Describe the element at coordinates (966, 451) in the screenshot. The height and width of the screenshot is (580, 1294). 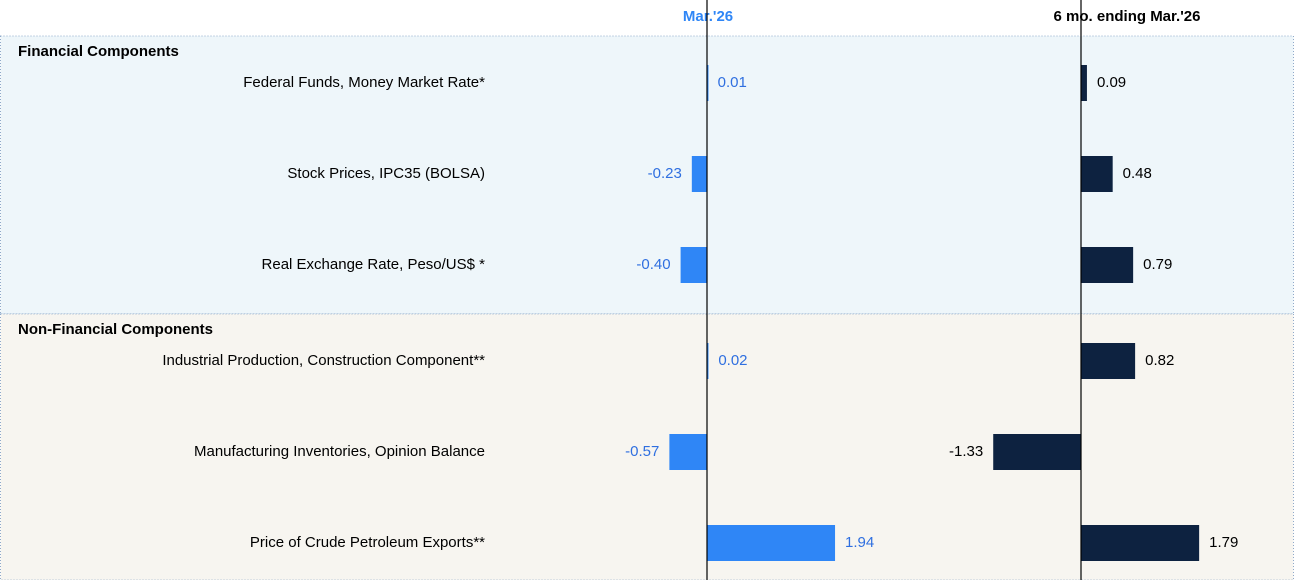
I see `value-label: -1.33` at that location.